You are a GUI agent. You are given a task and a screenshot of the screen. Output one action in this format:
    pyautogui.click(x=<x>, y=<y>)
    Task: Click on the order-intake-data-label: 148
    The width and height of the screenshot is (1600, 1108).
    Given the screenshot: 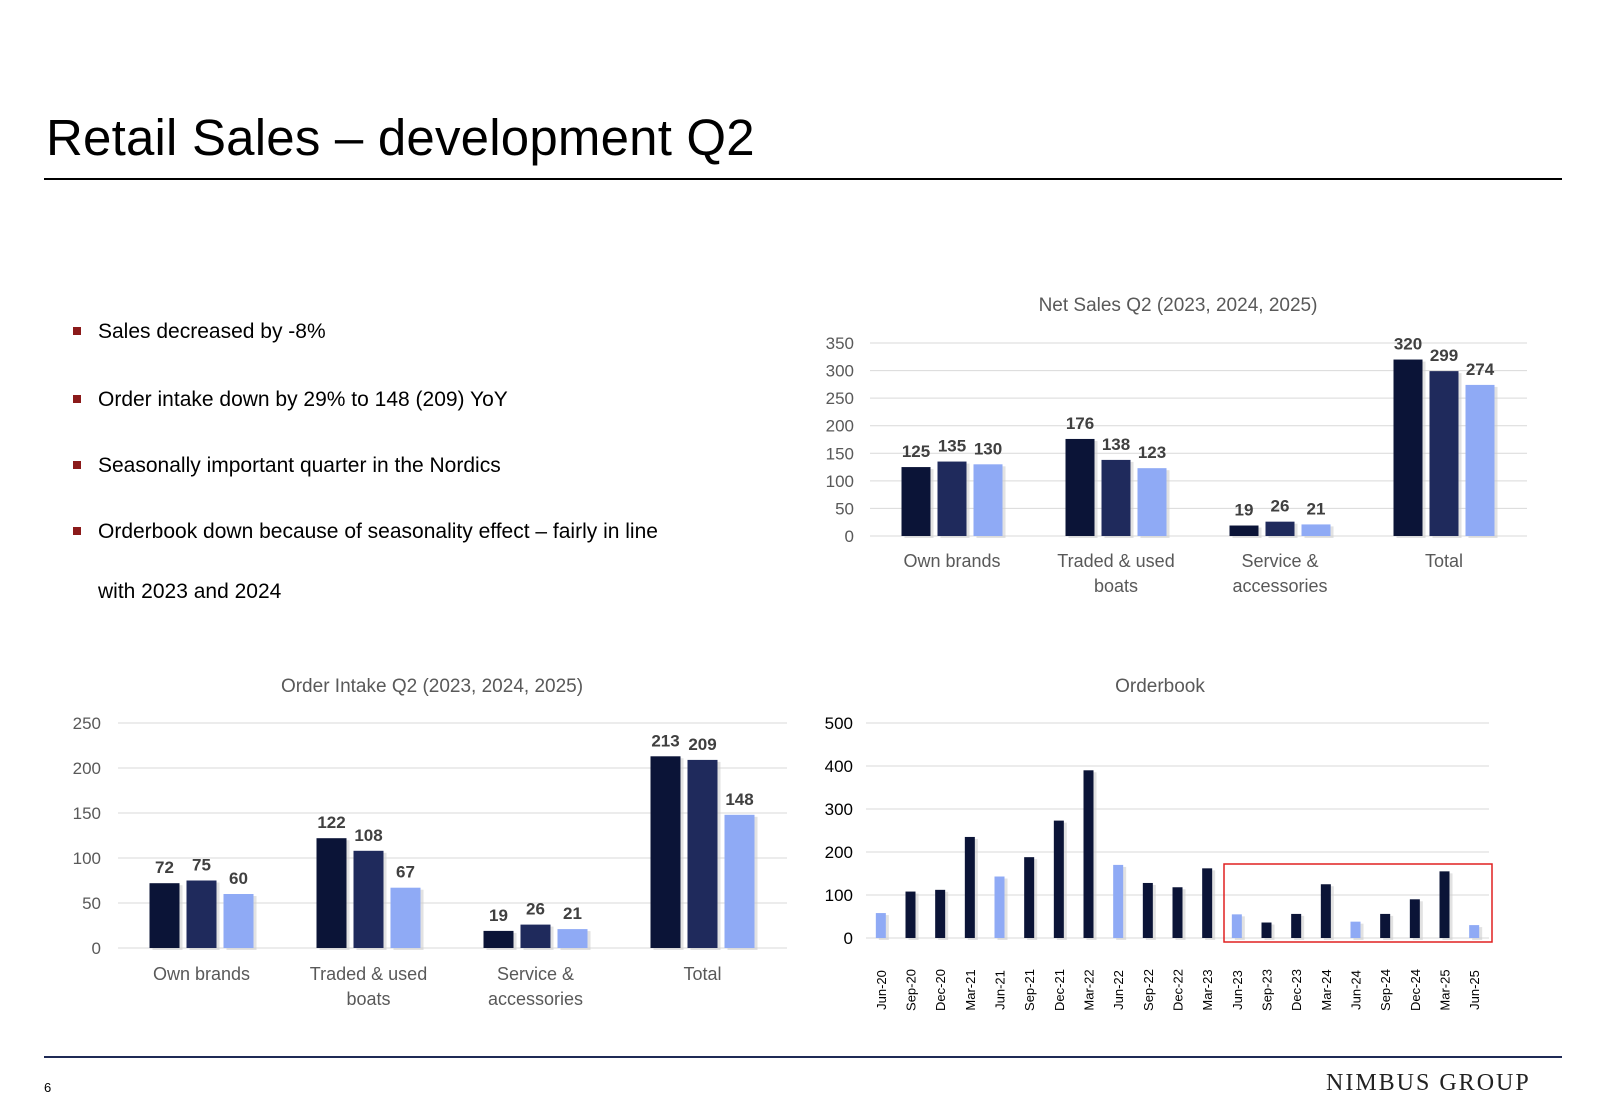 What is the action you would take?
    pyautogui.click(x=739, y=799)
    